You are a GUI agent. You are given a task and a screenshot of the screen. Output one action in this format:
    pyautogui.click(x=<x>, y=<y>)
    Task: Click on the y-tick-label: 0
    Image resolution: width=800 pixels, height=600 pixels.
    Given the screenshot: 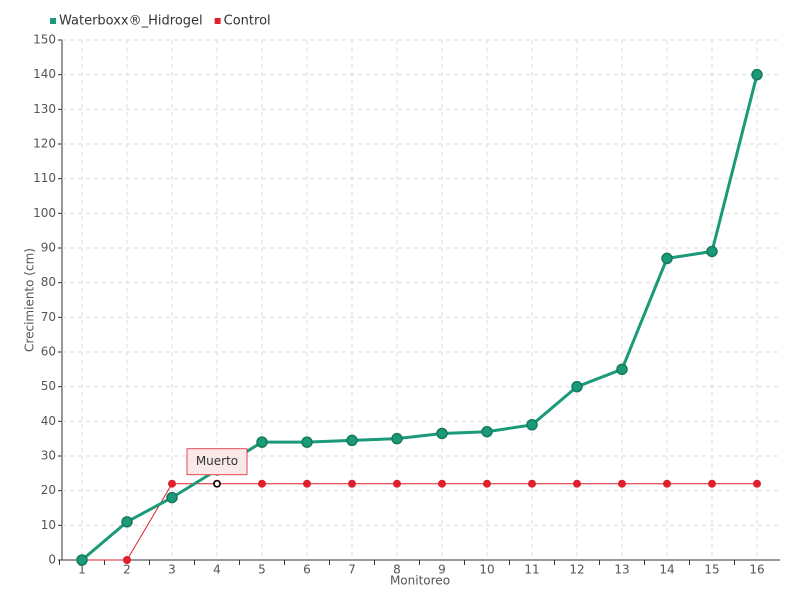 What is the action you would take?
    pyautogui.click(x=52, y=560)
    